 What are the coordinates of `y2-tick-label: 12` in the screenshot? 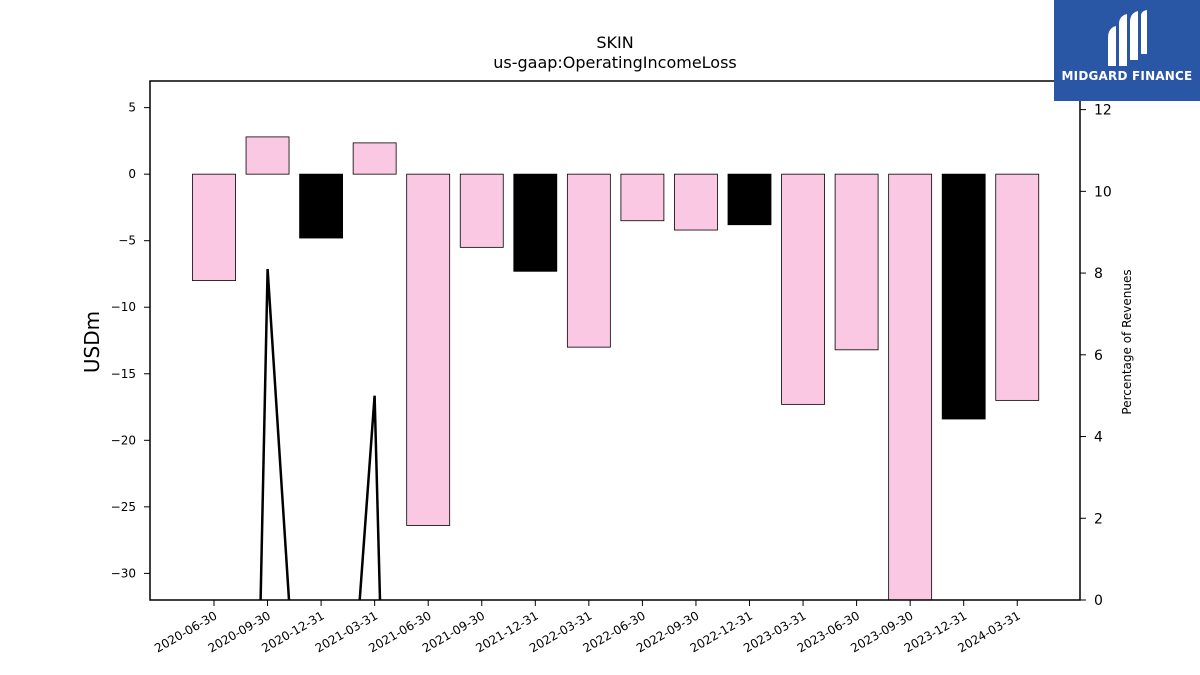 It's located at (1103, 111).